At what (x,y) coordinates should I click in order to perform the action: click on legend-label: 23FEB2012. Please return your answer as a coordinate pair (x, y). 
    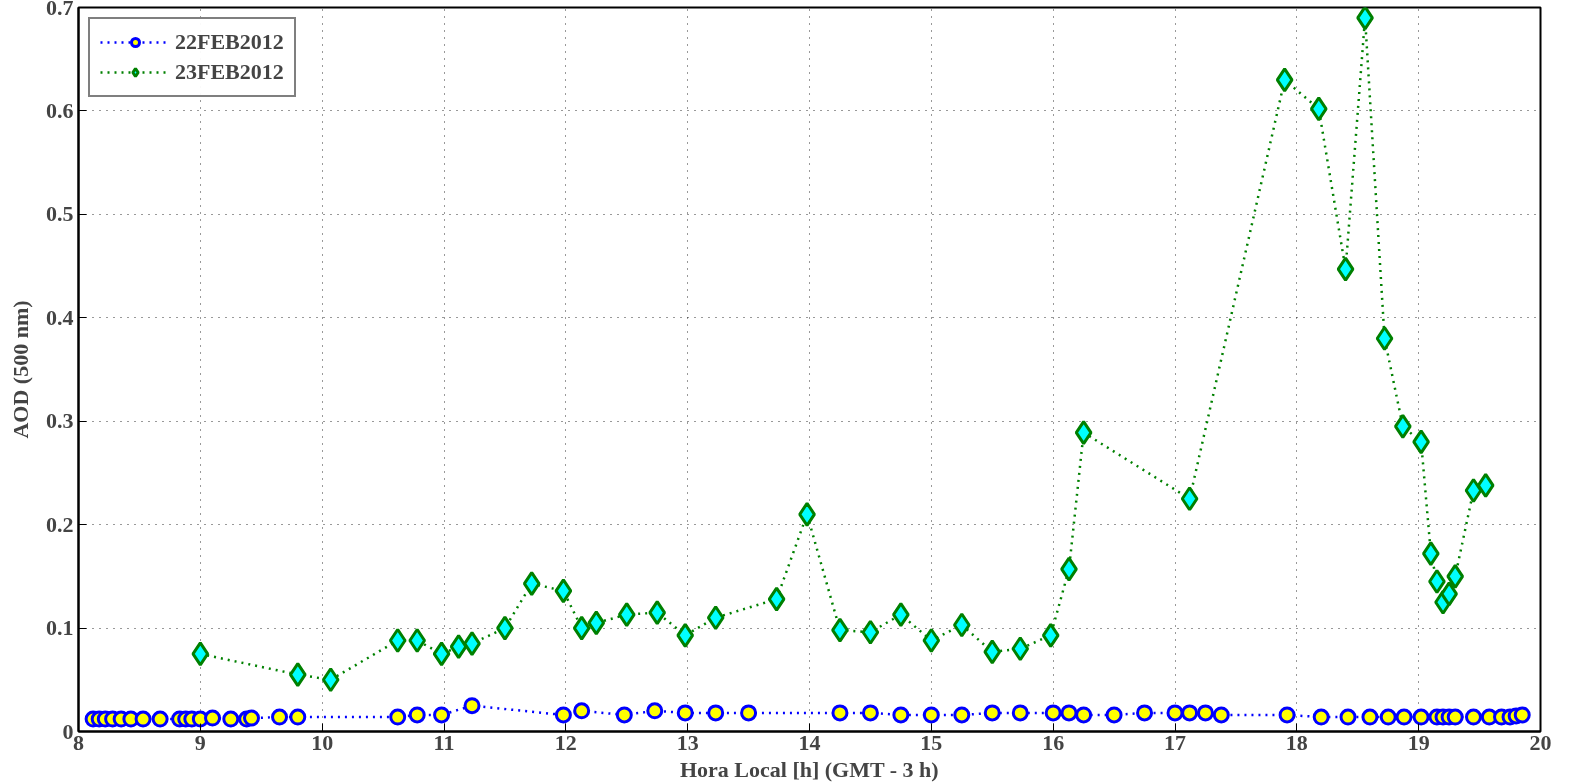
    Looking at the image, I should click on (229, 72).